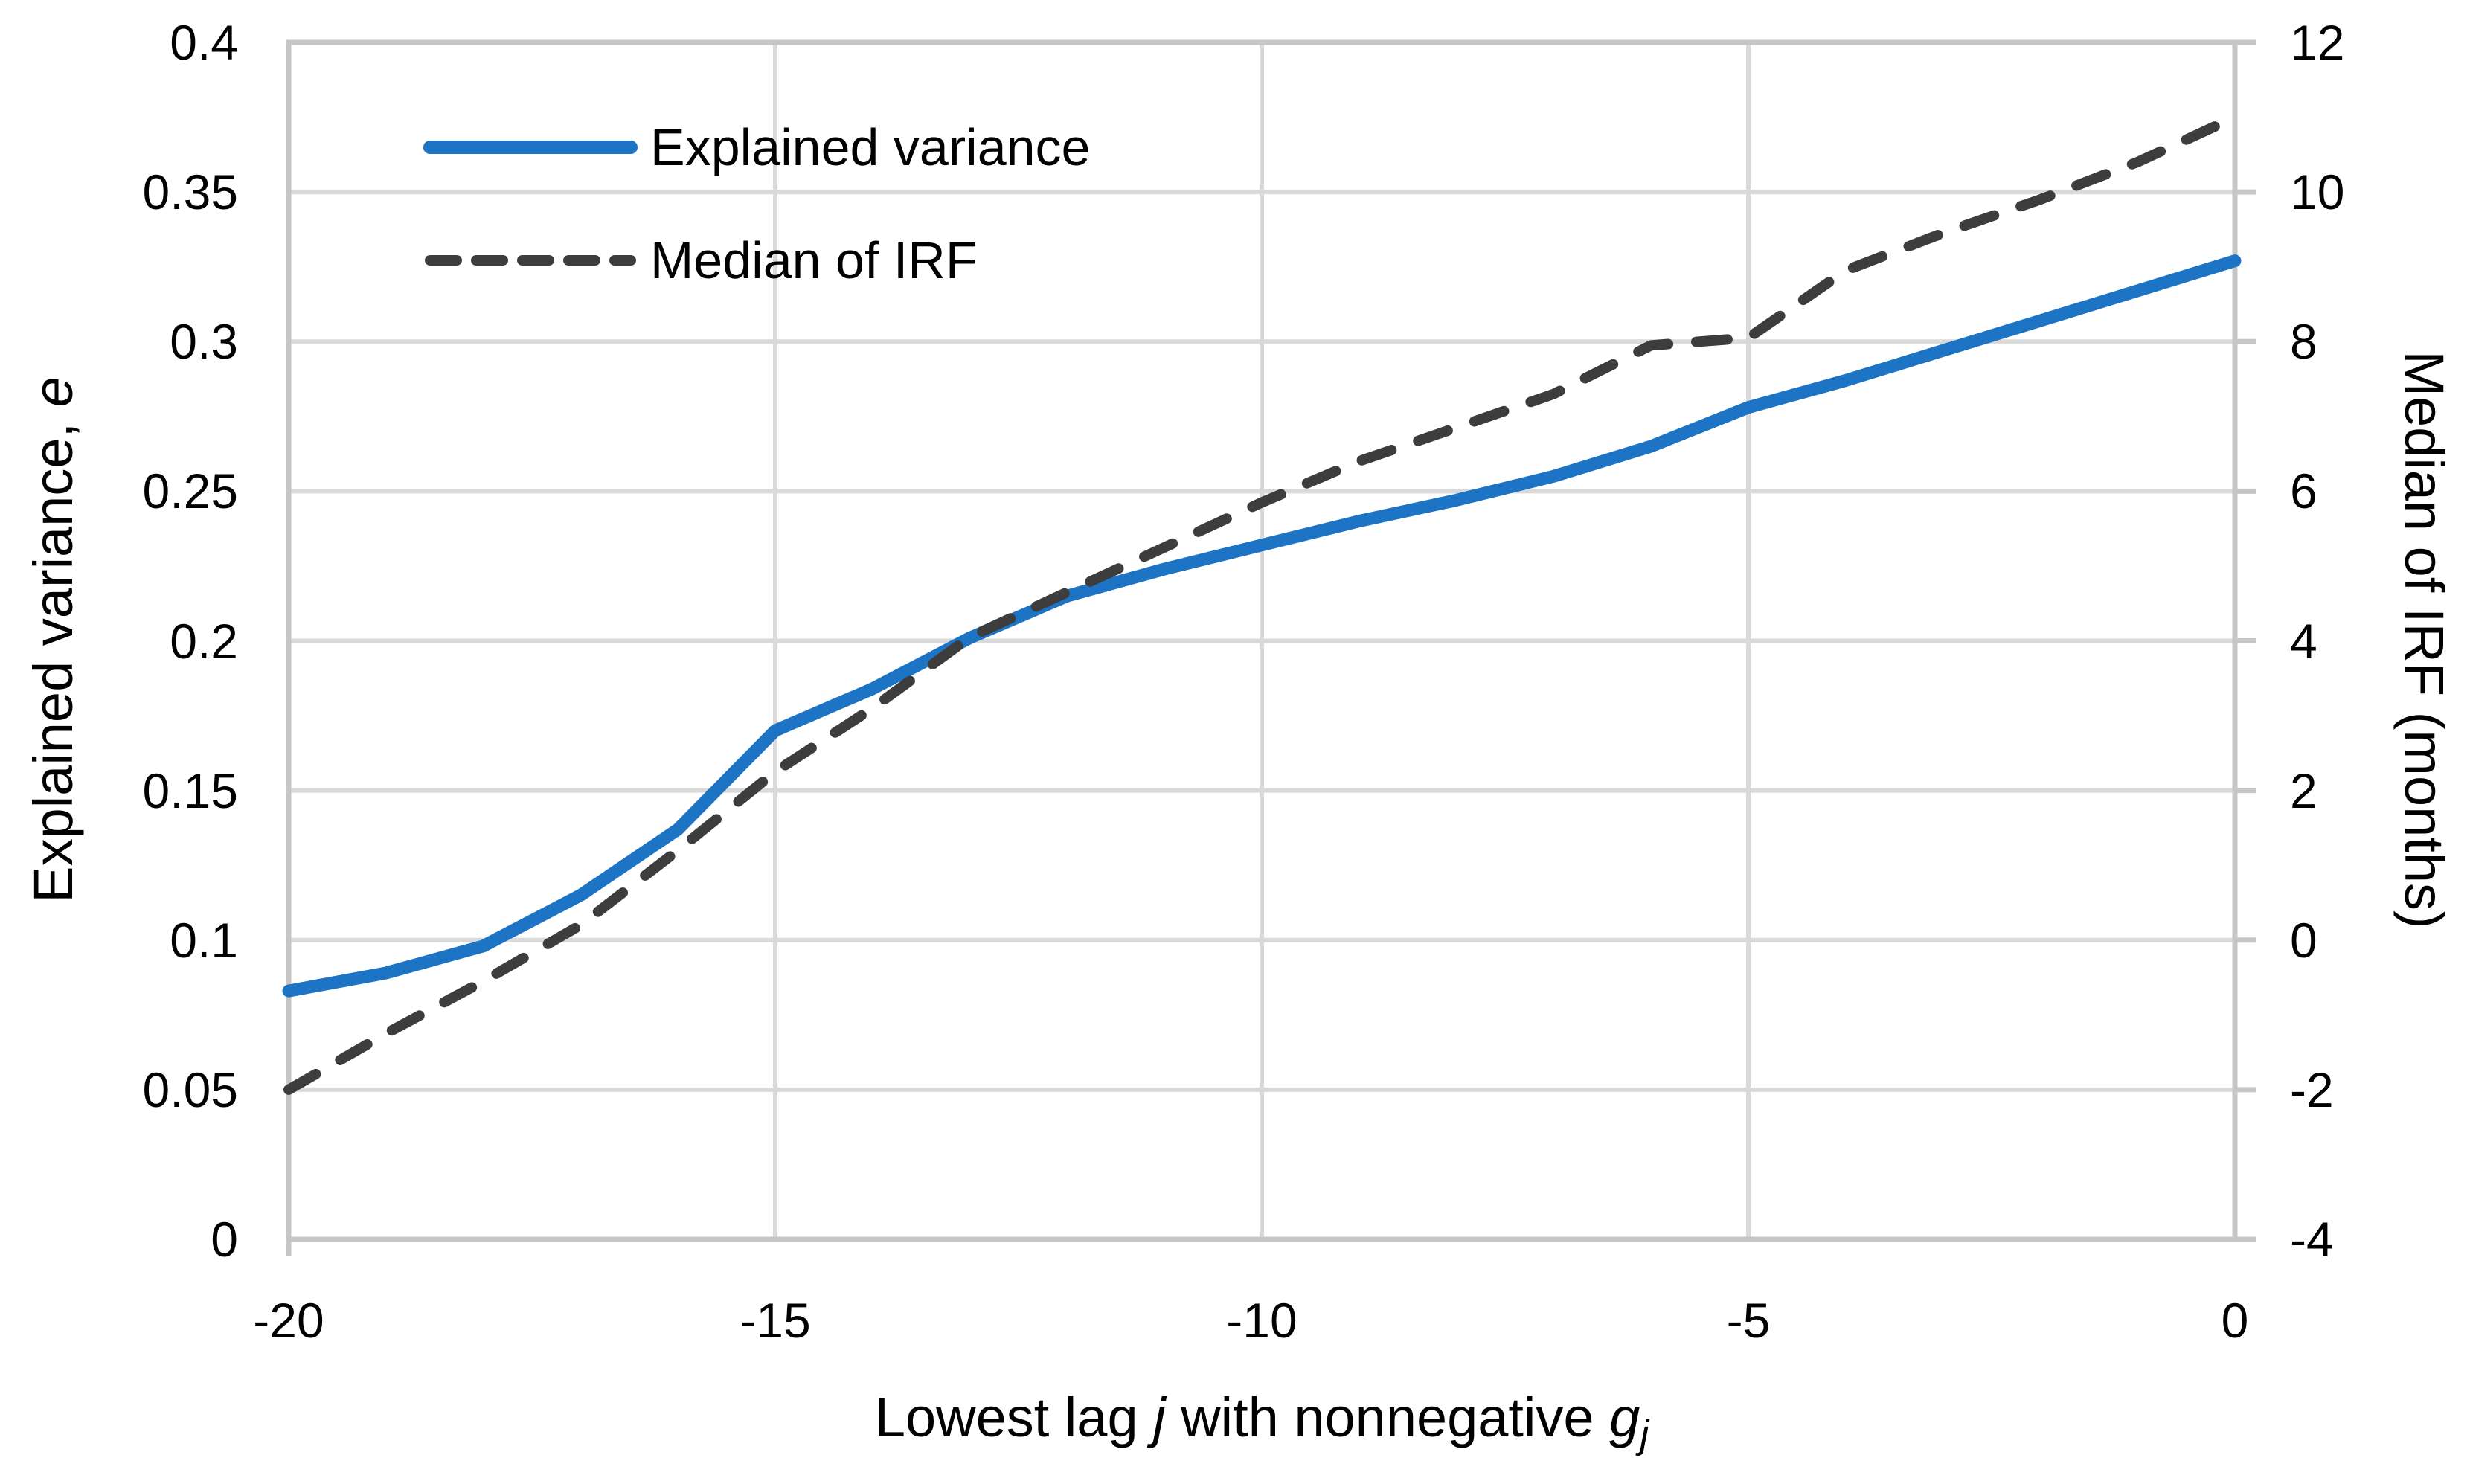 This screenshot has width=2470, height=1484. I want to click on x-title-mid: with nonnegative, so click(1388, 1417).